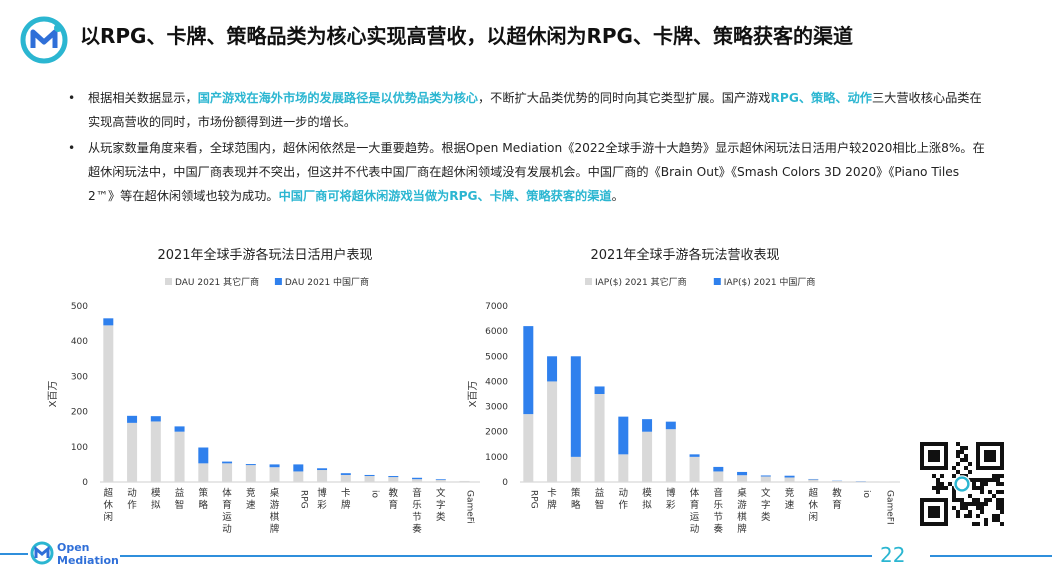 The image size is (1052, 582). What do you see at coordinates (73, 547) in the screenshot?
I see `footer-logo-text-1: Open` at bounding box center [73, 547].